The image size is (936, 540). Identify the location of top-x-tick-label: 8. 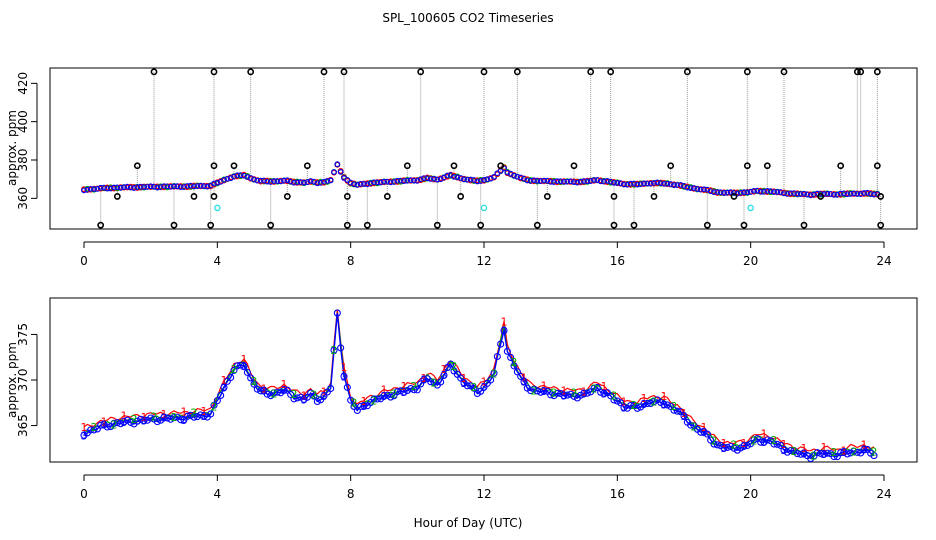
(351, 261).